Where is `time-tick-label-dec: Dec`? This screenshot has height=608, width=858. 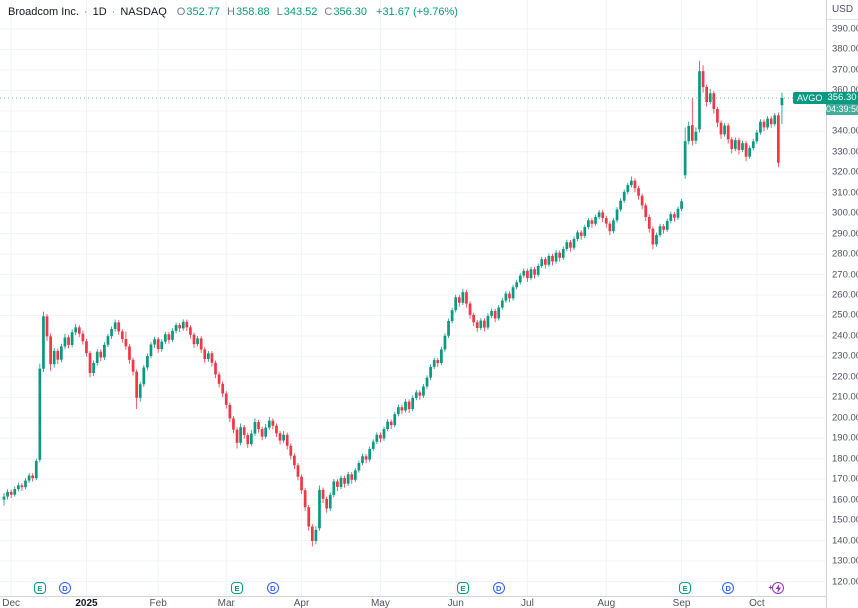
time-tick-label-dec: Dec is located at coordinates (11, 603).